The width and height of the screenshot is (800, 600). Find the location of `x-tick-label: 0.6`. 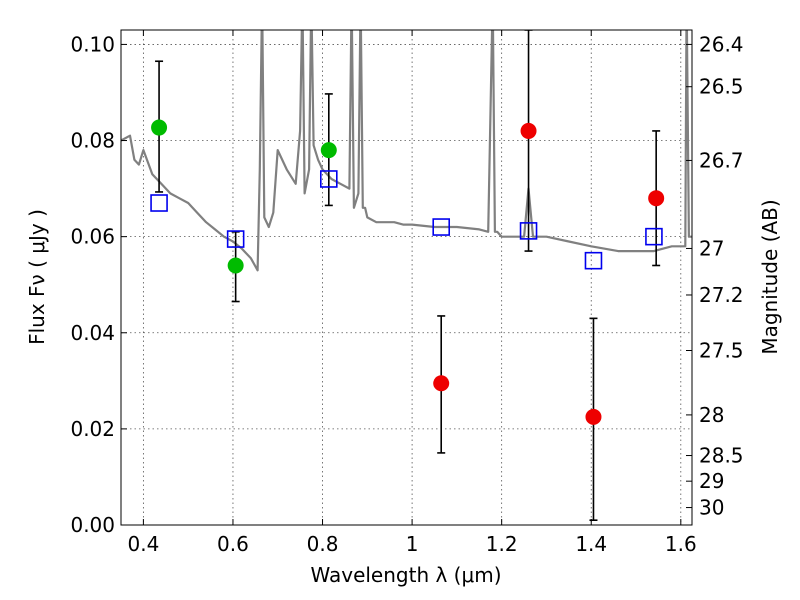

x-tick-label: 0.6 is located at coordinates (233, 544).